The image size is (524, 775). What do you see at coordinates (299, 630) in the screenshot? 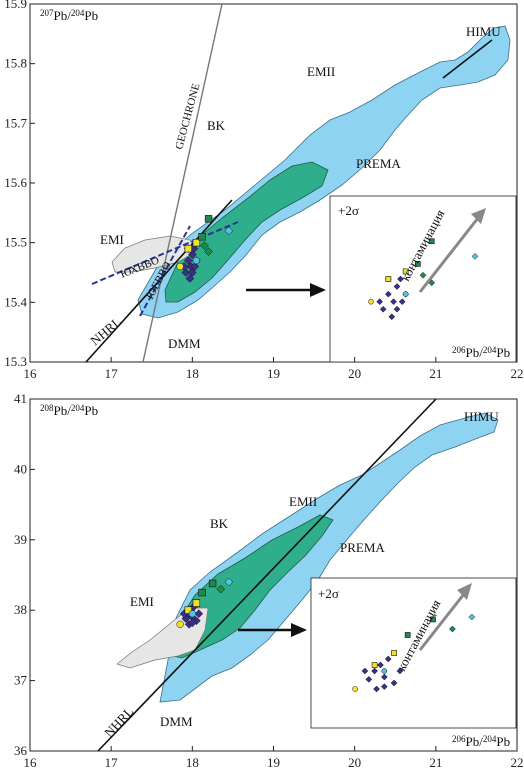
I see `inset-pointer-arrowhead-bottom` at bounding box center [299, 630].